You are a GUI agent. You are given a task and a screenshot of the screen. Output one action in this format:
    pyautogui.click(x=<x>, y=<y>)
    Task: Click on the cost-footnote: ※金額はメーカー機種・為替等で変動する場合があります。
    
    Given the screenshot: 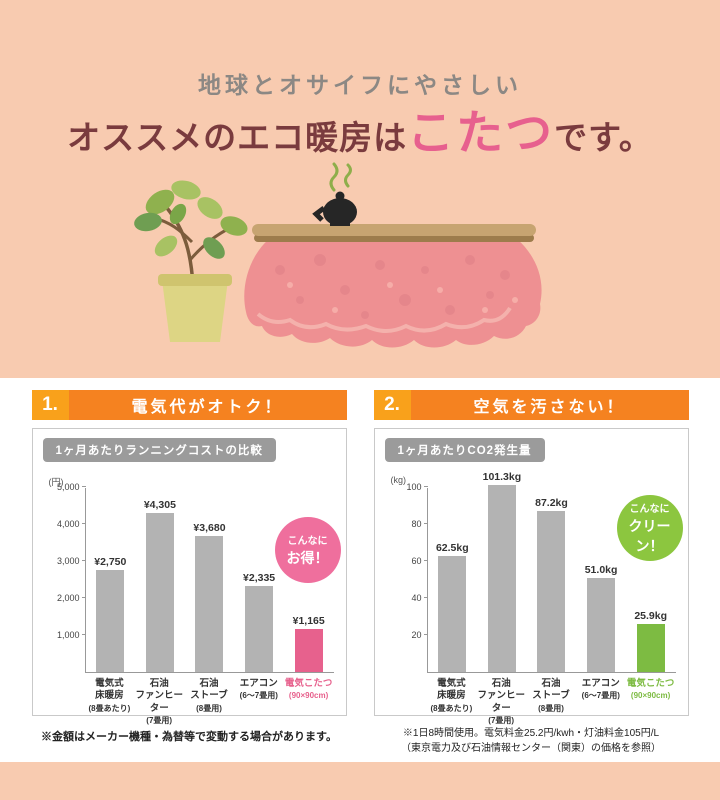 What is the action you would take?
    pyautogui.click(x=189, y=737)
    